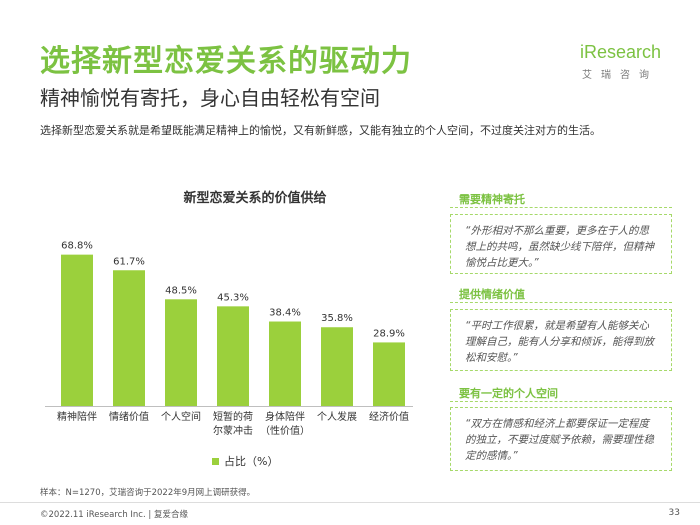 This screenshot has width=700, height=525. I want to click on side-heading-spiritual: 需要精神寄托, so click(492, 199).